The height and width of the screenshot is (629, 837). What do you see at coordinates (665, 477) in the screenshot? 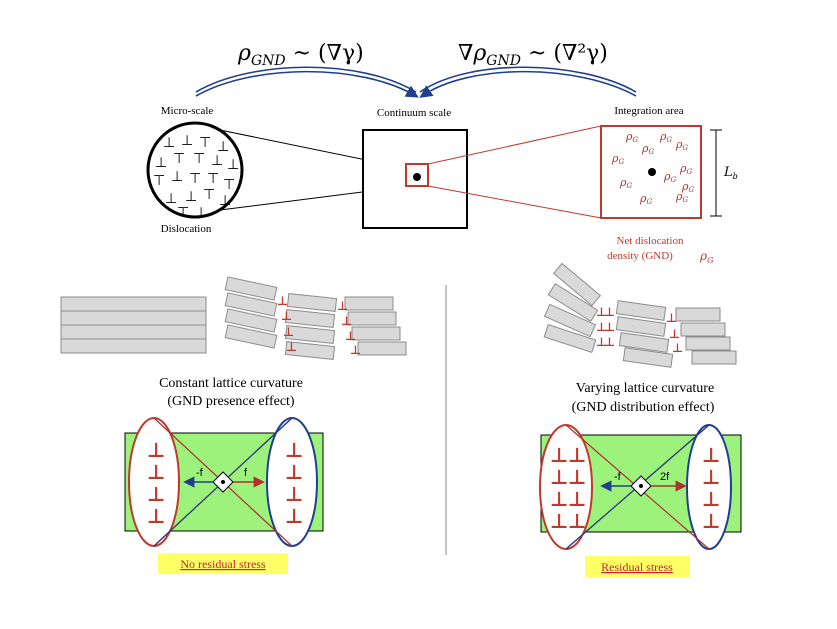
I see `right-force-plus-label: 2f` at bounding box center [665, 477].